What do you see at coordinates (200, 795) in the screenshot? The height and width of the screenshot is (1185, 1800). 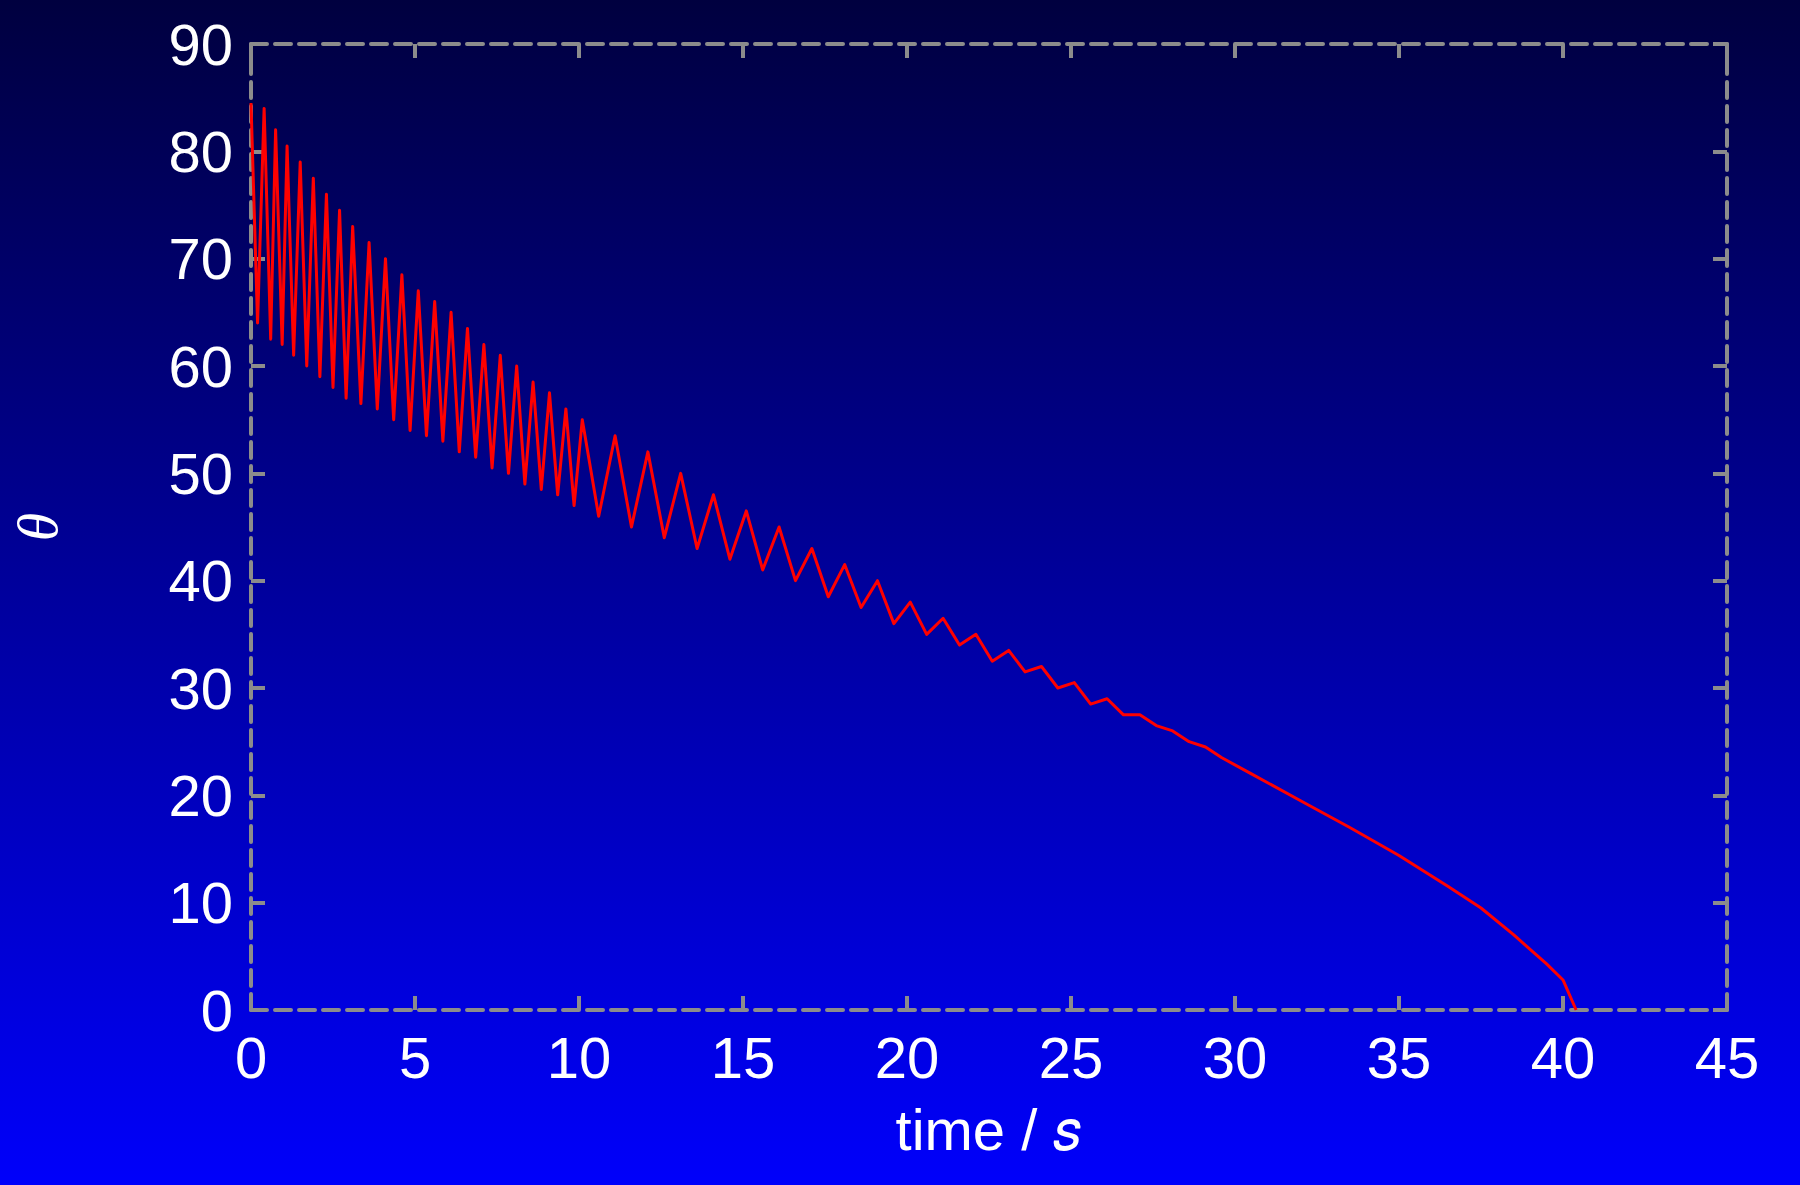 I see `y-tick-label: 20` at bounding box center [200, 795].